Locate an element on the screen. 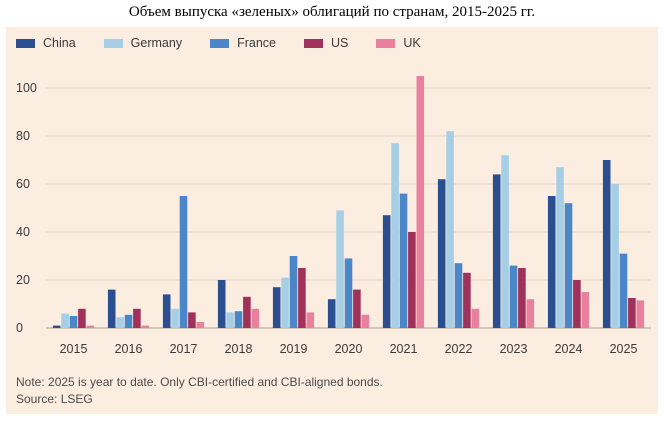 This screenshot has height=424, width=664. legend-item: UK is located at coordinates (398, 43).